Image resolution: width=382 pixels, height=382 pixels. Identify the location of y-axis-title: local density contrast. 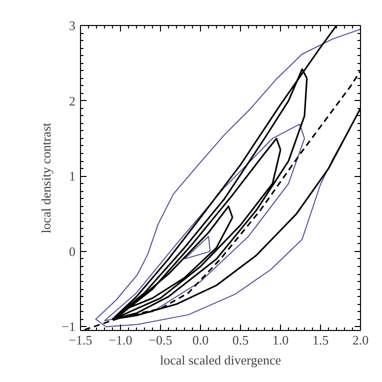
(46, 178).